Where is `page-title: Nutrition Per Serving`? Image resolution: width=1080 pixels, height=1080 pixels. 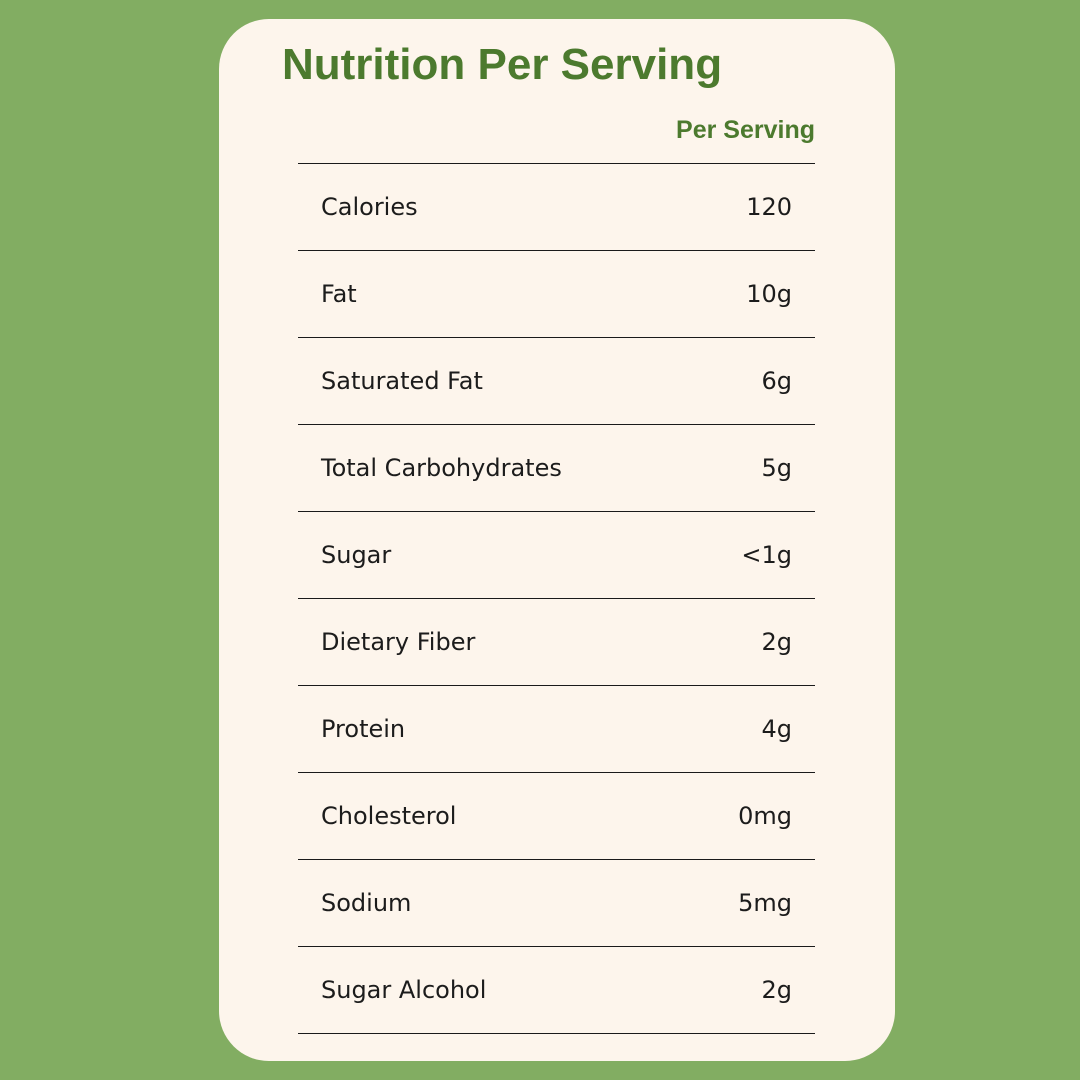 page-title: Nutrition Per Serving is located at coordinates (502, 64).